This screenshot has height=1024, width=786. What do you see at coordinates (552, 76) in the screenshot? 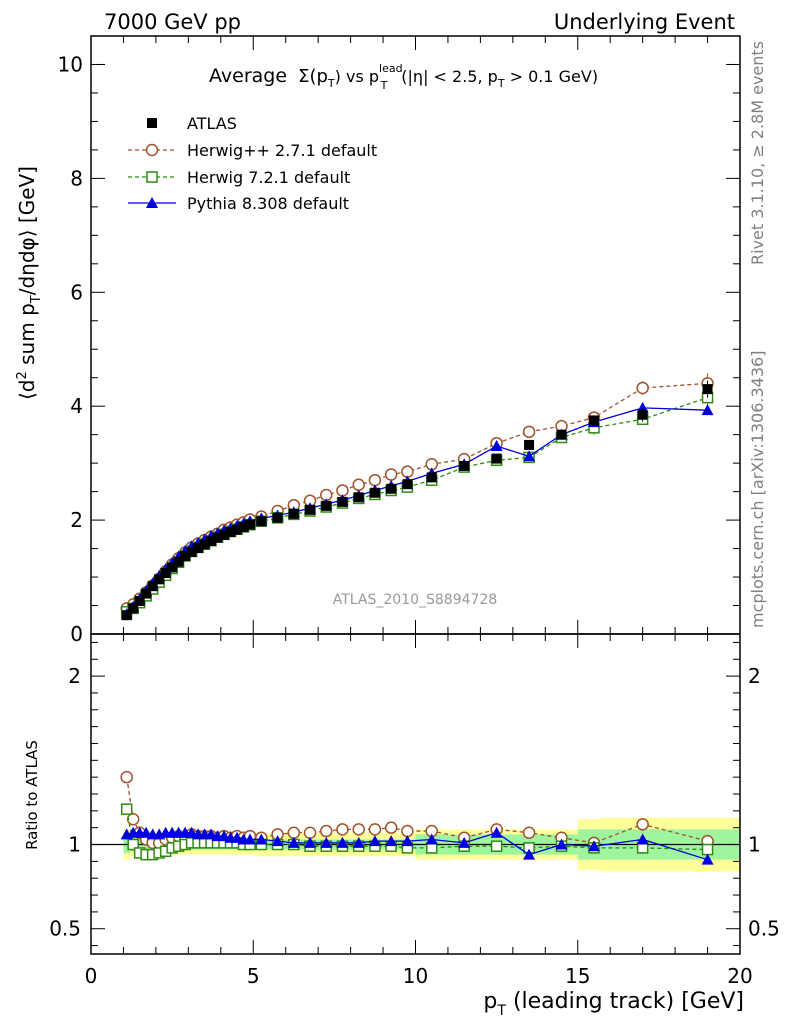
I see `title-cut-pt: > 0.1 GeV)` at bounding box center [552, 76].